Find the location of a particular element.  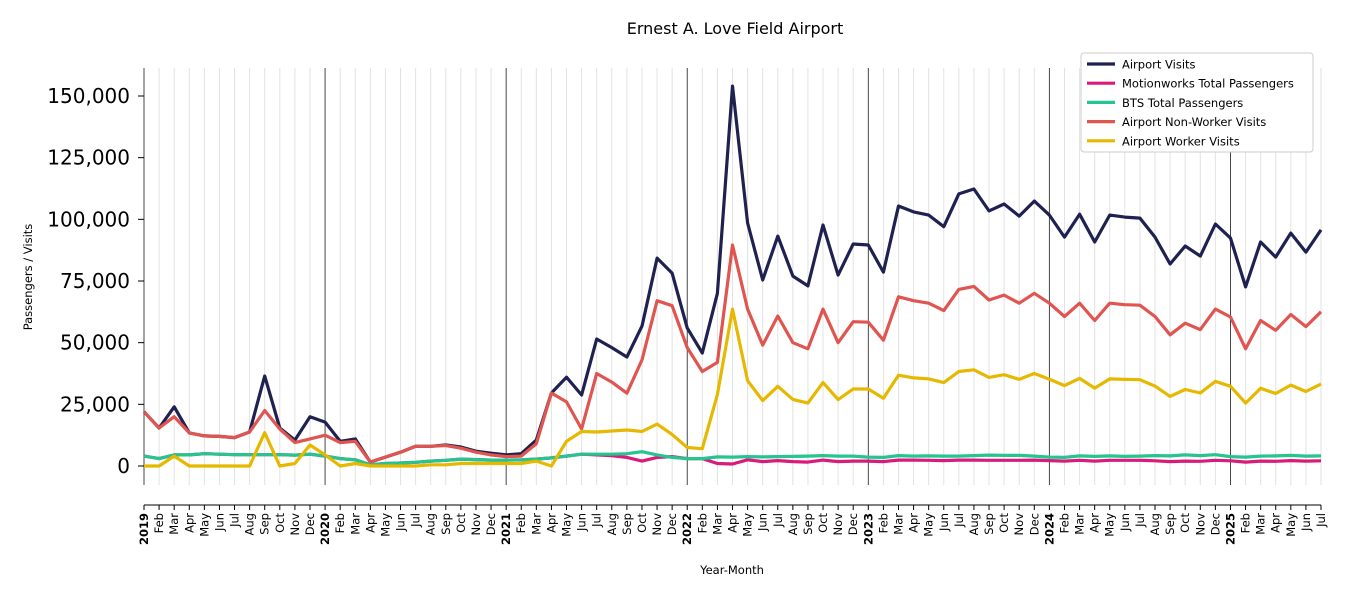

x-tick-label: 2025 is located at coordinates (1230, 529).